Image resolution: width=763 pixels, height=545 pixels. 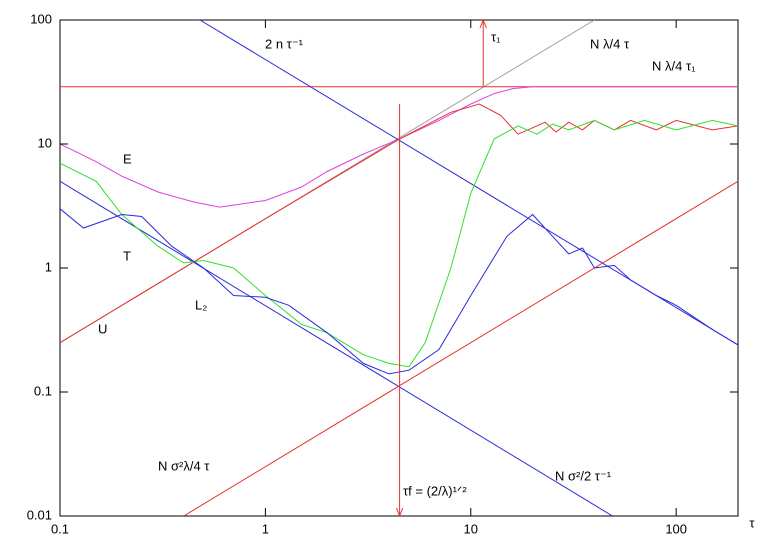 I want to click on y-tick-label: 0.01, so click(x=39, y=514).